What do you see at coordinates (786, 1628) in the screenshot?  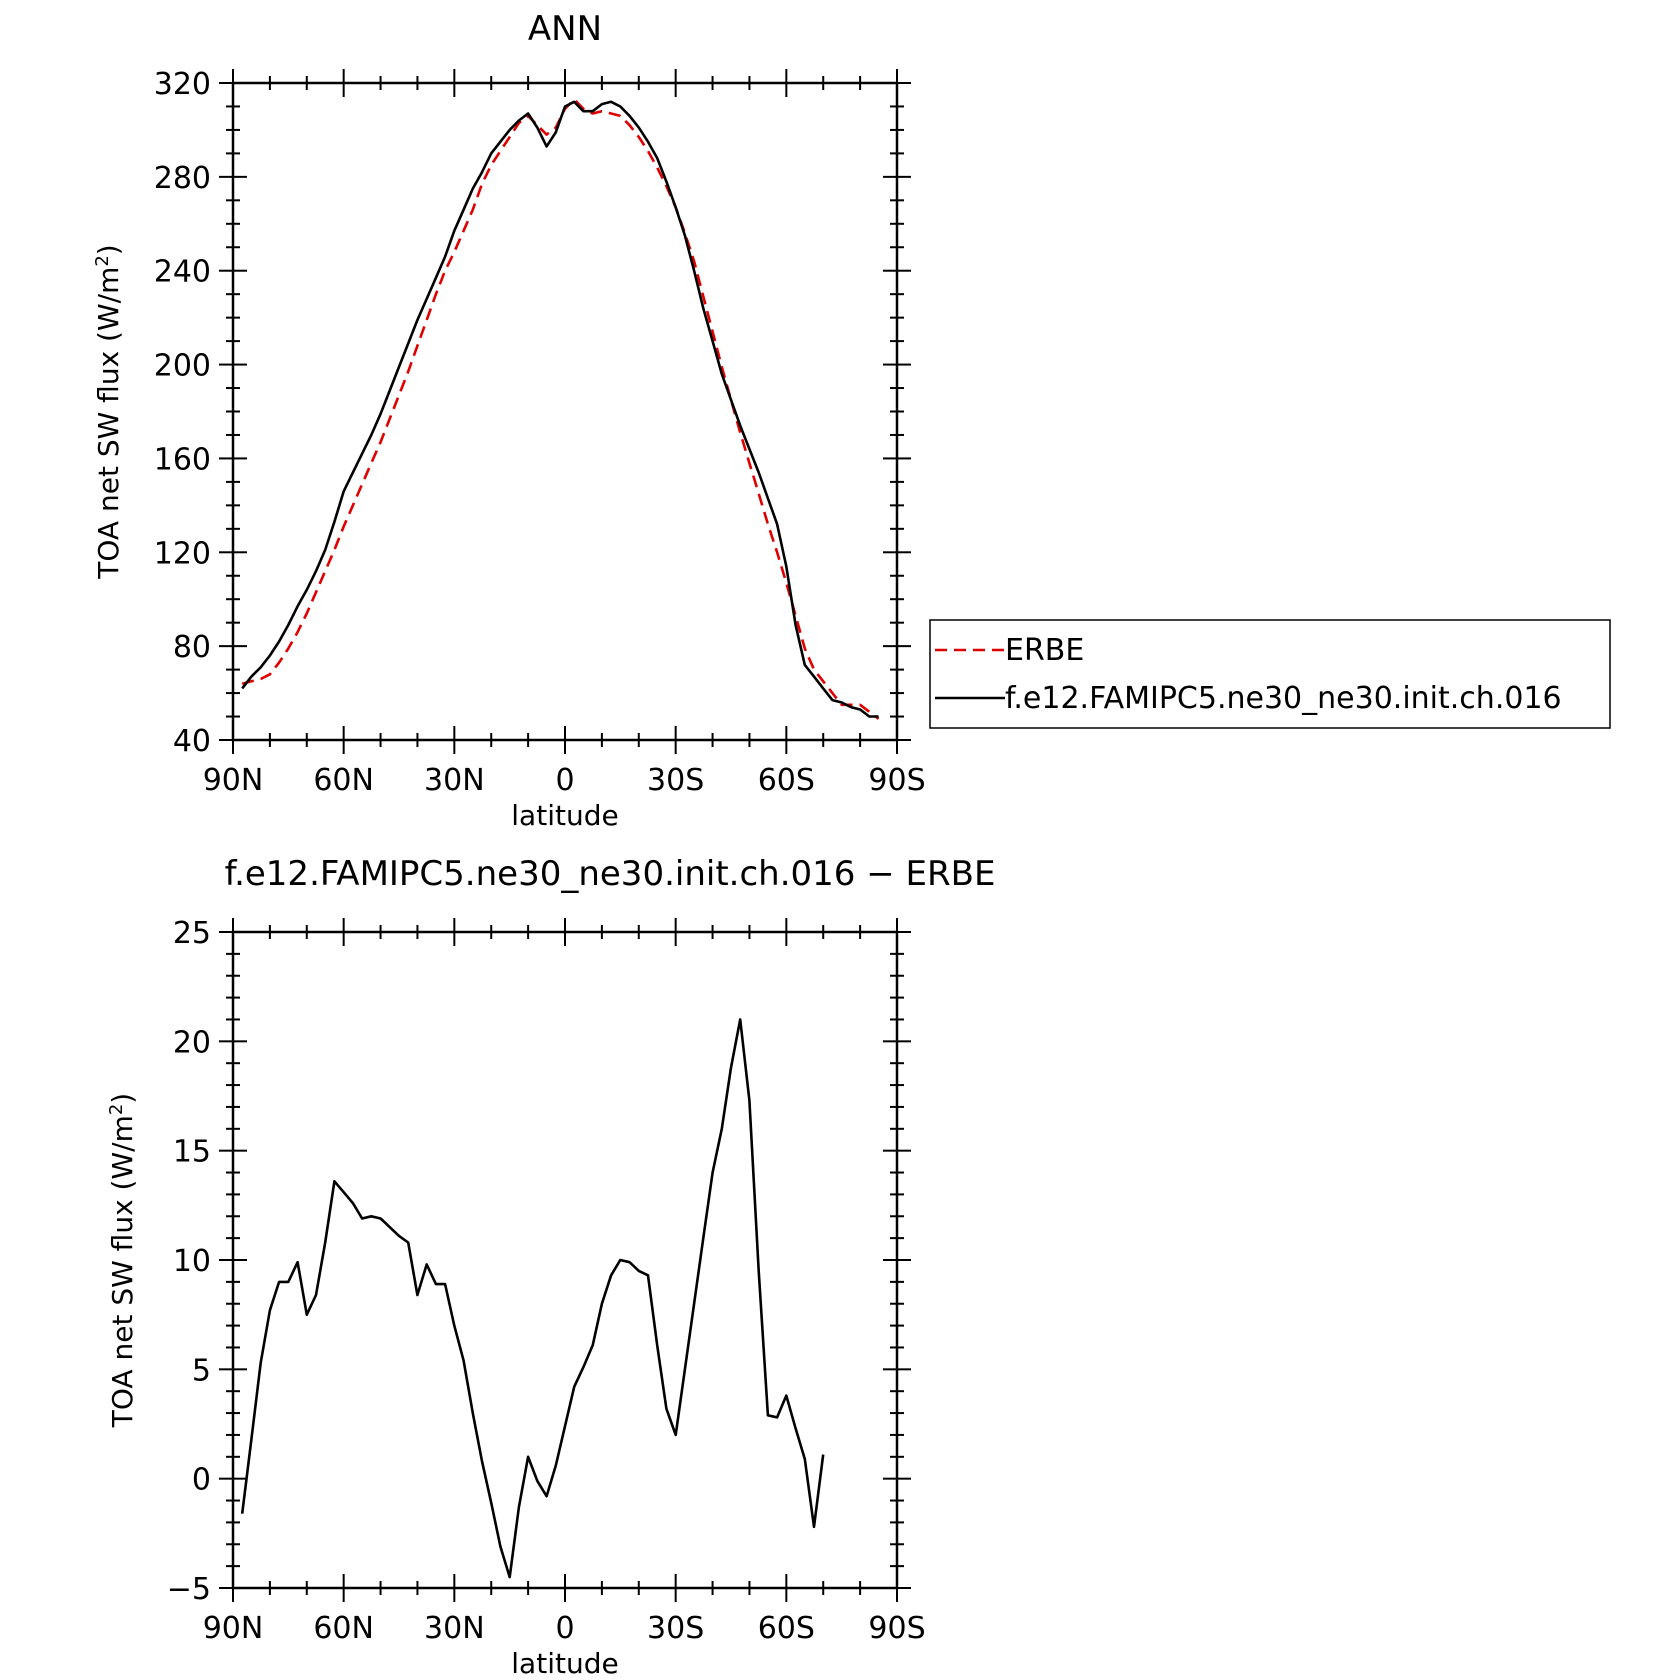 I see `bottom-x-tick-label: 60S` at bounding box center [786, 1628].